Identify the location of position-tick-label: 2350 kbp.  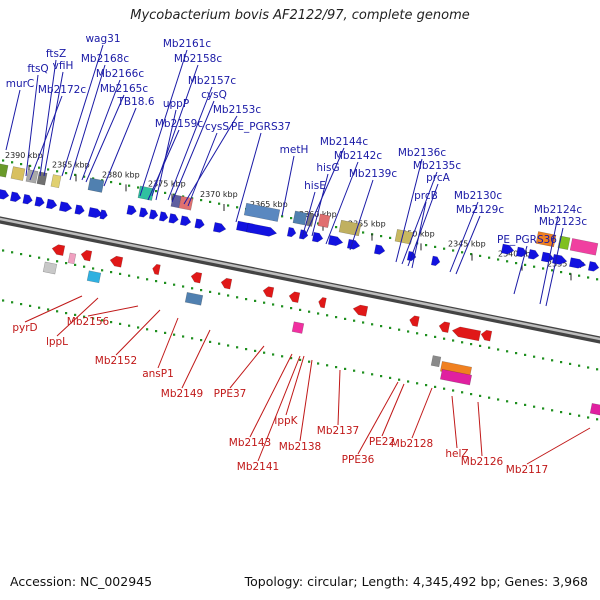
(416, 233).